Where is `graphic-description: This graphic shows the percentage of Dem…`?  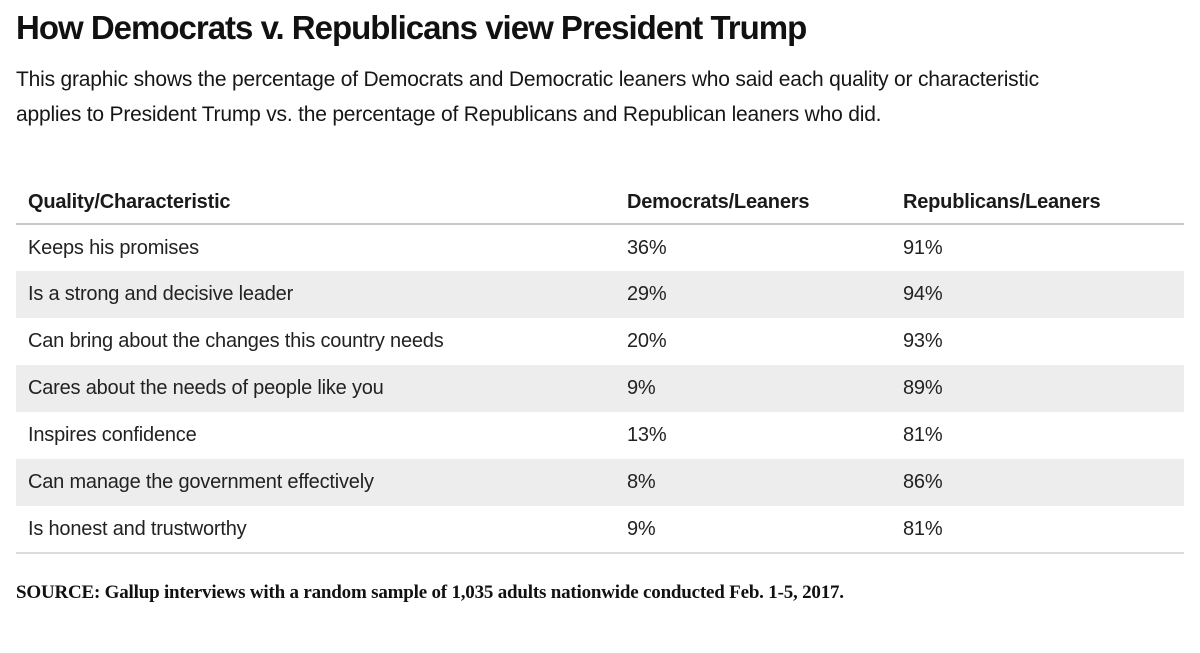 graphic-description: This graphic shows the percentage of Dem… is located at coordinates (527, 97).